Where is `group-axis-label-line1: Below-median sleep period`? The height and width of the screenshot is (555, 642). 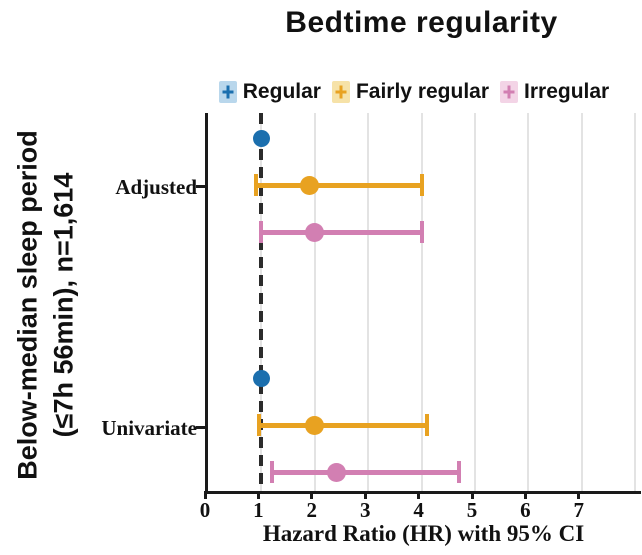 group-axis-label-line1: Below-median sleep period is located at coordinates (27, 305).